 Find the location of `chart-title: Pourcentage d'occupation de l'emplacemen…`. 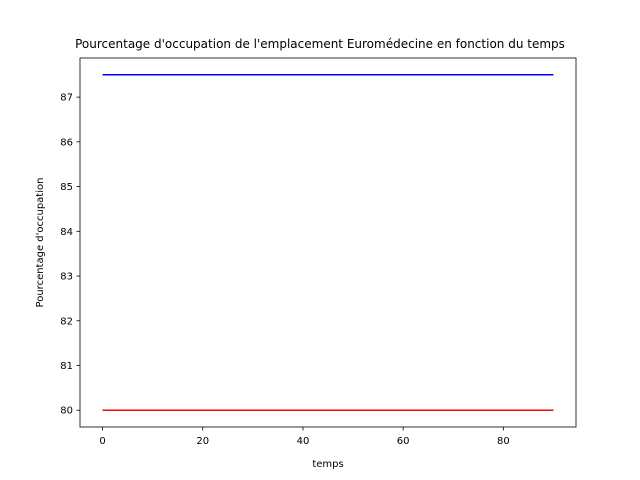

chart-title: Pourcentage d'occupation de l'emplacemen… is located at coordinates (320, 44).